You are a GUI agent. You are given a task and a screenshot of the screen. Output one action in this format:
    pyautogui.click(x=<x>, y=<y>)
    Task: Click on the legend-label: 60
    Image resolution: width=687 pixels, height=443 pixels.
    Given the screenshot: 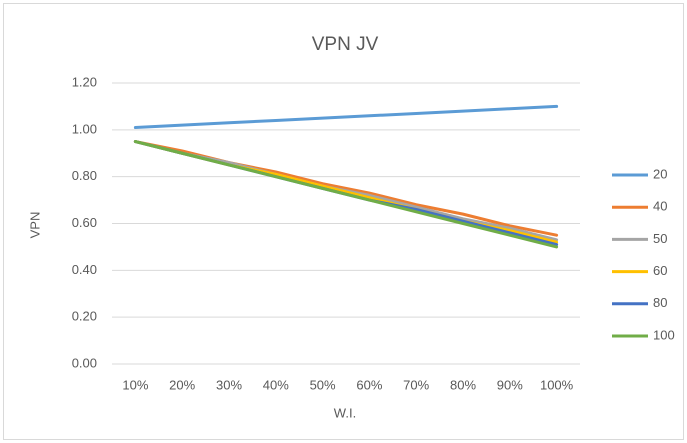 What is the action you would take?
    pyautogui.click(x=660, y=270)
    